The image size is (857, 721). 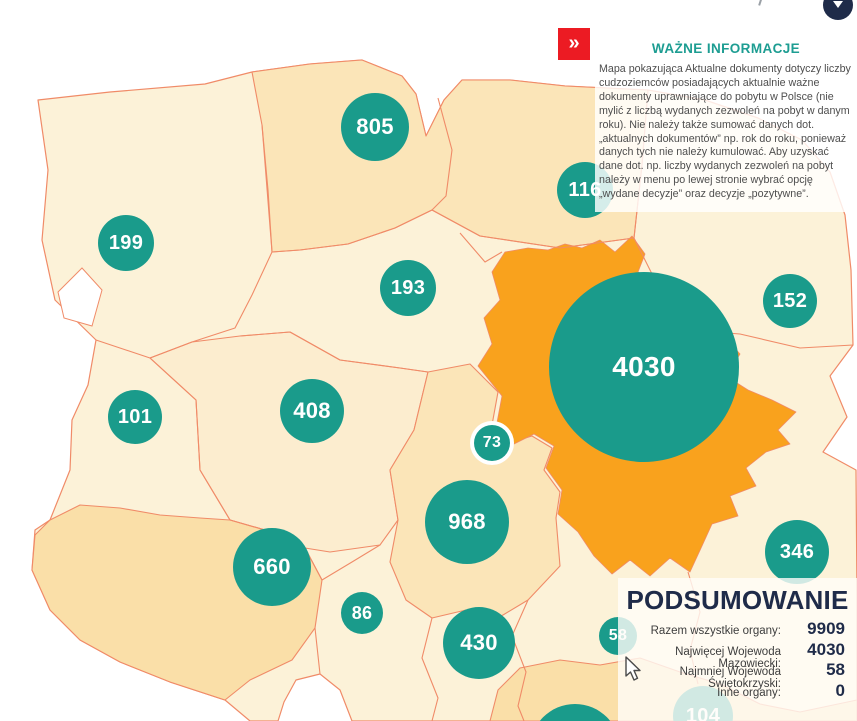 I want to click on map-bubble-430: 430, so click(x=479, y=643).